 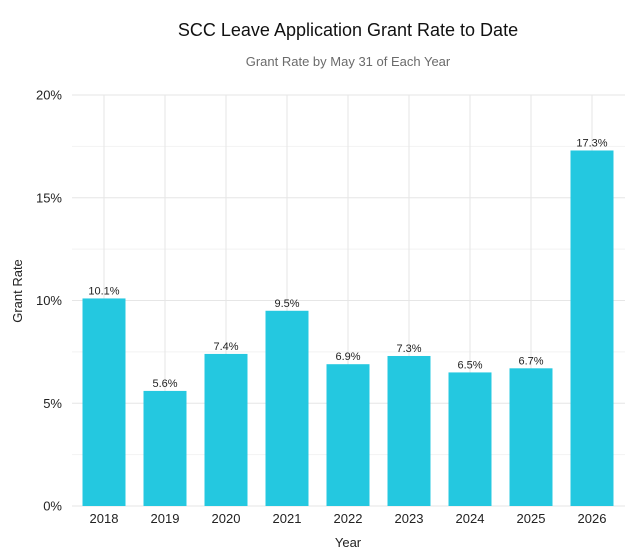 I want to click on x-tick-label-2021: 2021, so click(x=287, y=518).